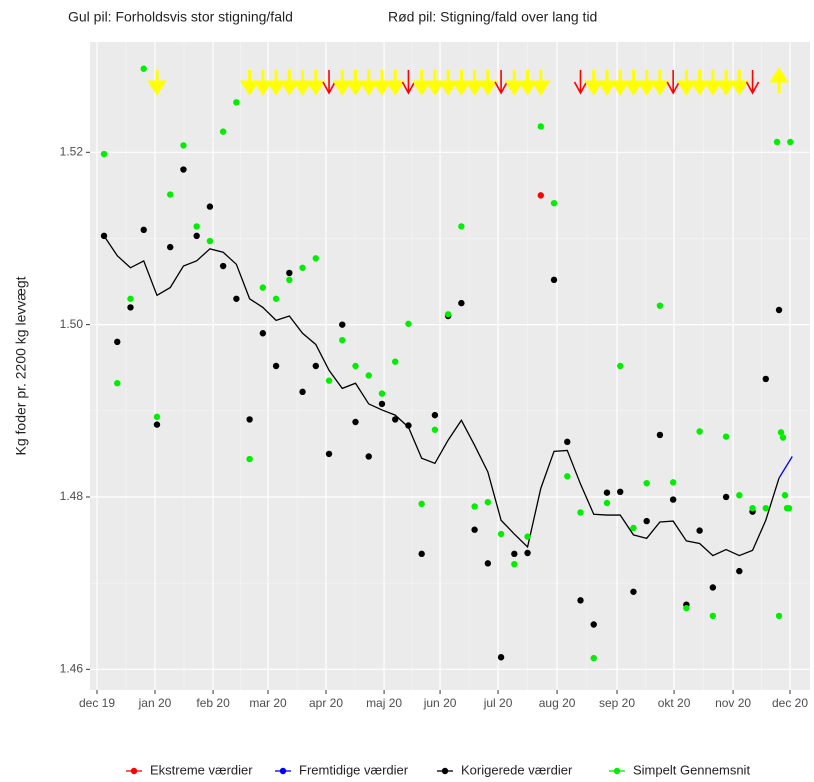 The image size is (814, 782). I want to click on x-tick-label: dec 19, so click(97, 703).